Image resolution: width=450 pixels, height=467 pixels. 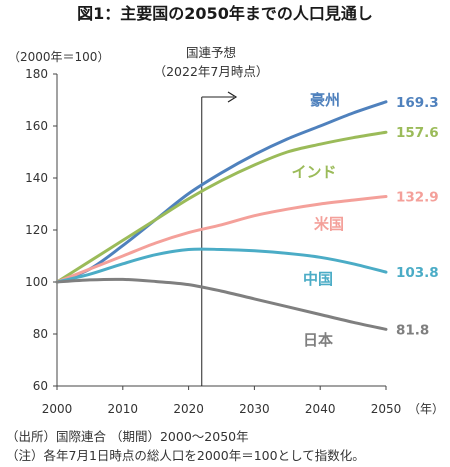 I want to click on series-end-value: 169.3, so click(x=417, y=103).